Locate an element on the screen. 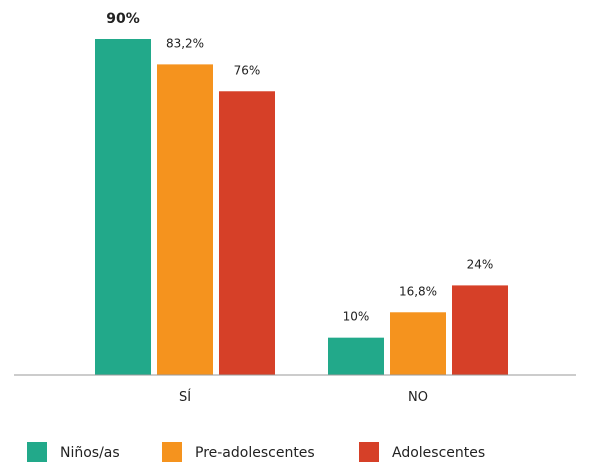  bar-no-adolescentes is located at coordinates (480, 330).